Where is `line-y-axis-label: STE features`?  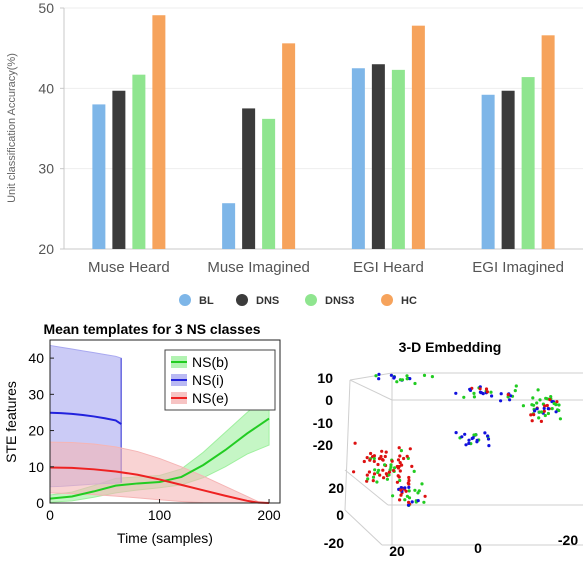
line-y-axis-label: STE features is located at coordinates (11, 422).